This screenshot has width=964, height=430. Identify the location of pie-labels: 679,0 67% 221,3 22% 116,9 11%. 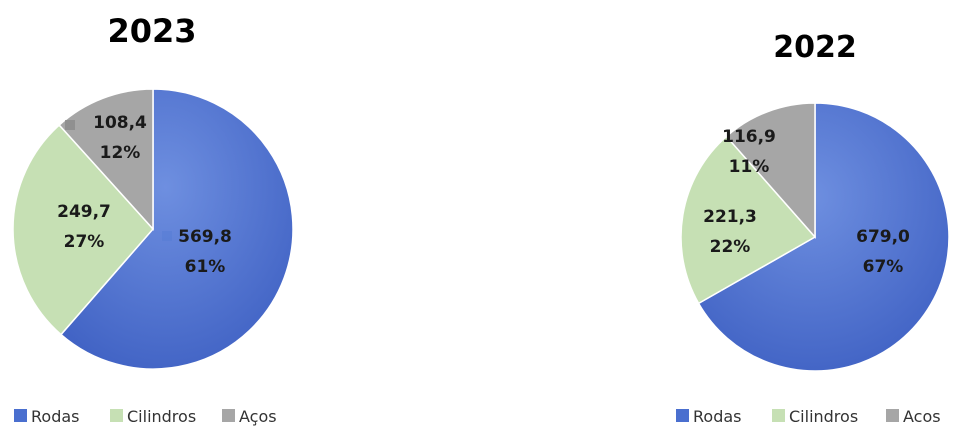
(806, 202).